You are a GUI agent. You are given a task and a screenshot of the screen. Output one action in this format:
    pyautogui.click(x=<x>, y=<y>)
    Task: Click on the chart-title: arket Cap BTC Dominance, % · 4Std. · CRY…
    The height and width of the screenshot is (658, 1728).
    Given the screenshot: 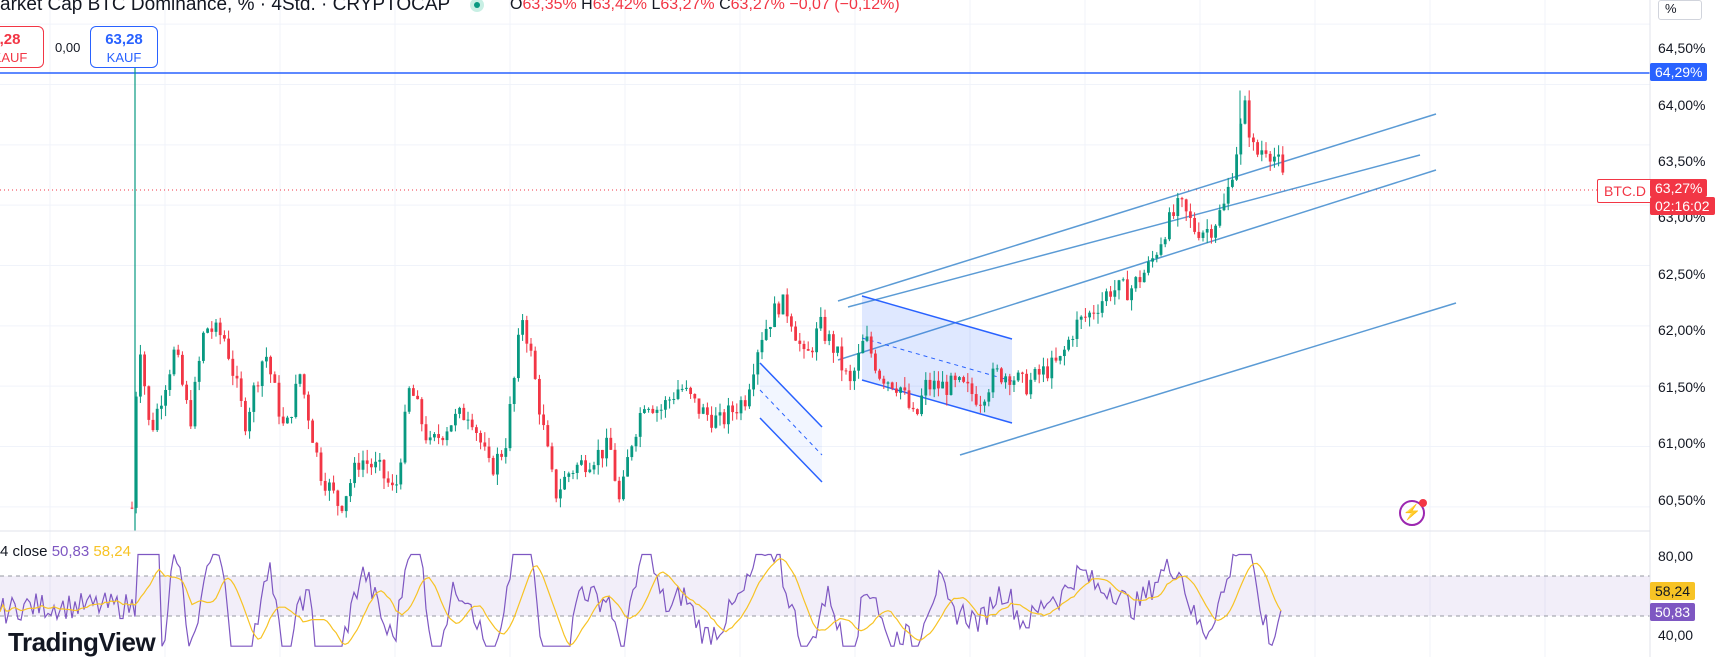 What is the action you would take?
    pyautogui.click(x=225, y=7)
    